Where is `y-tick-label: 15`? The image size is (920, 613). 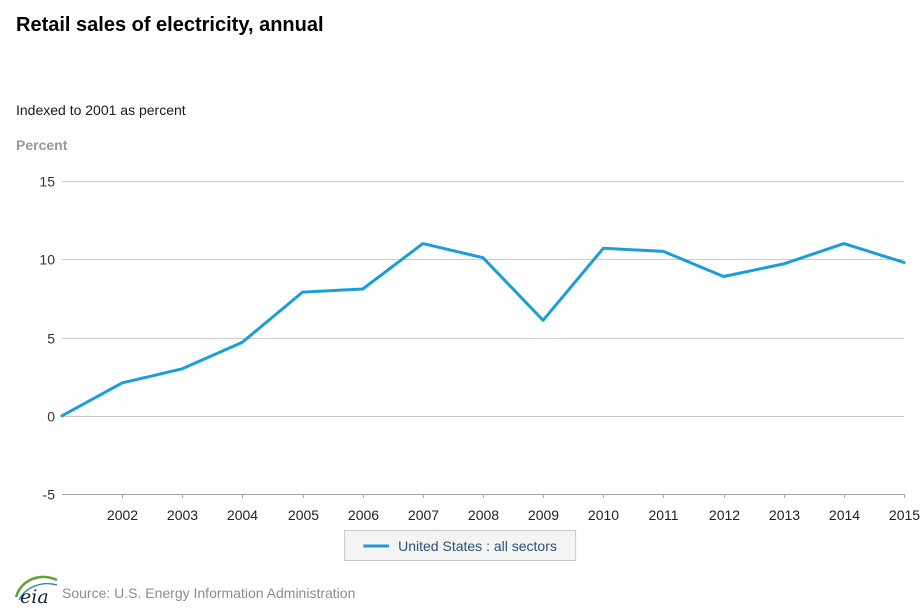 y-tick-label: 15 is located at coordinates (47, 182).